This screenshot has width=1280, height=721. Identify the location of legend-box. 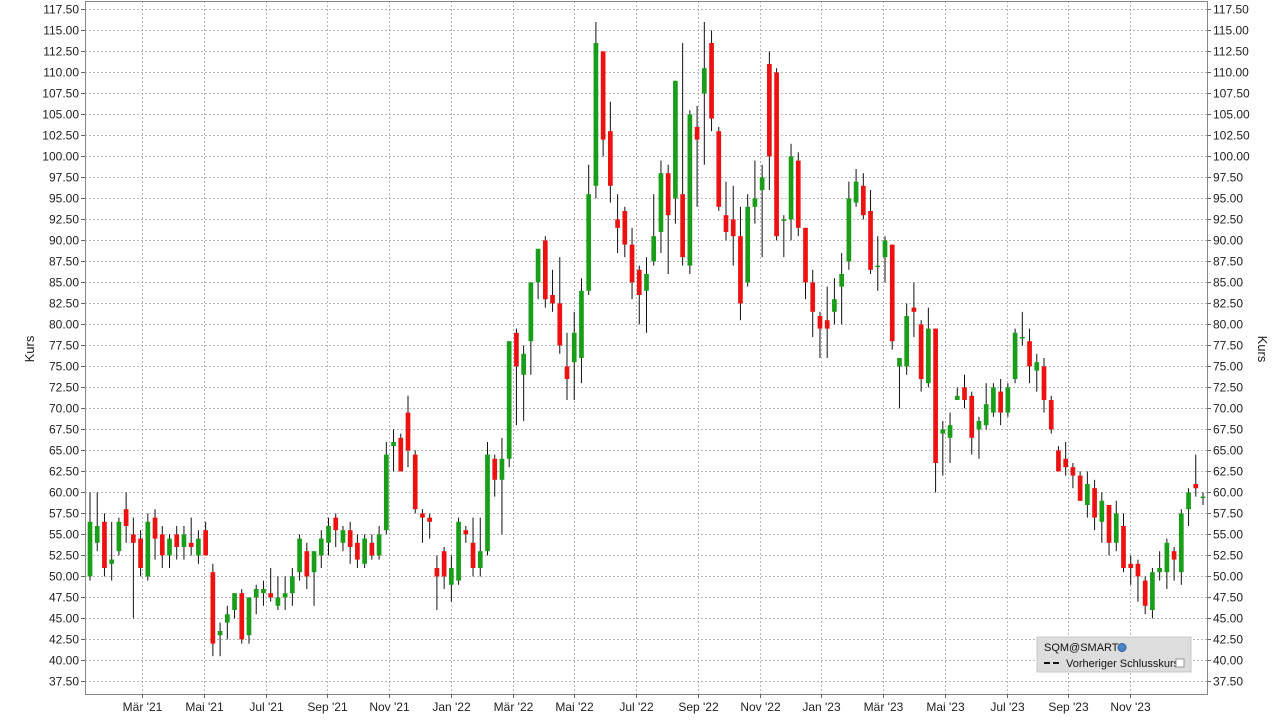
(1114, 654).